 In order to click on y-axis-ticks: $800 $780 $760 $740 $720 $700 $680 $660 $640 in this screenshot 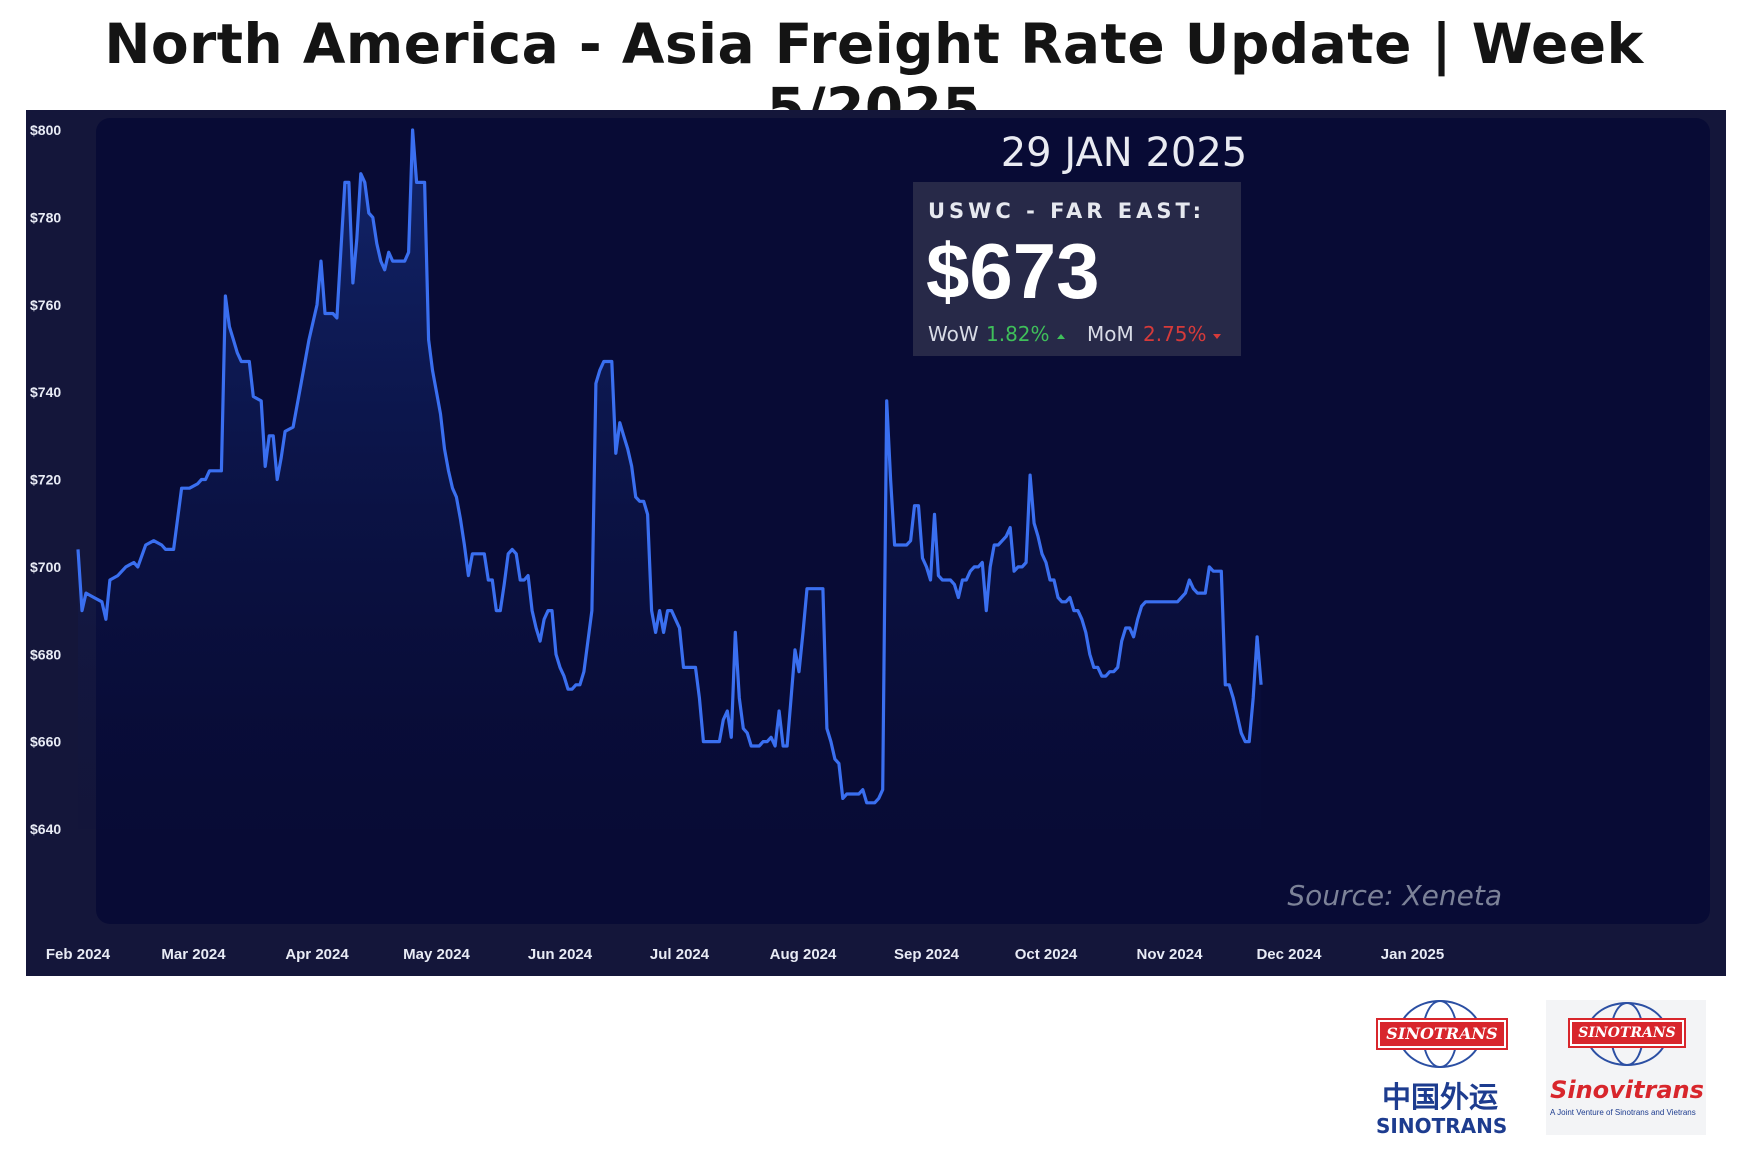, I will do `click(45, 479)`.